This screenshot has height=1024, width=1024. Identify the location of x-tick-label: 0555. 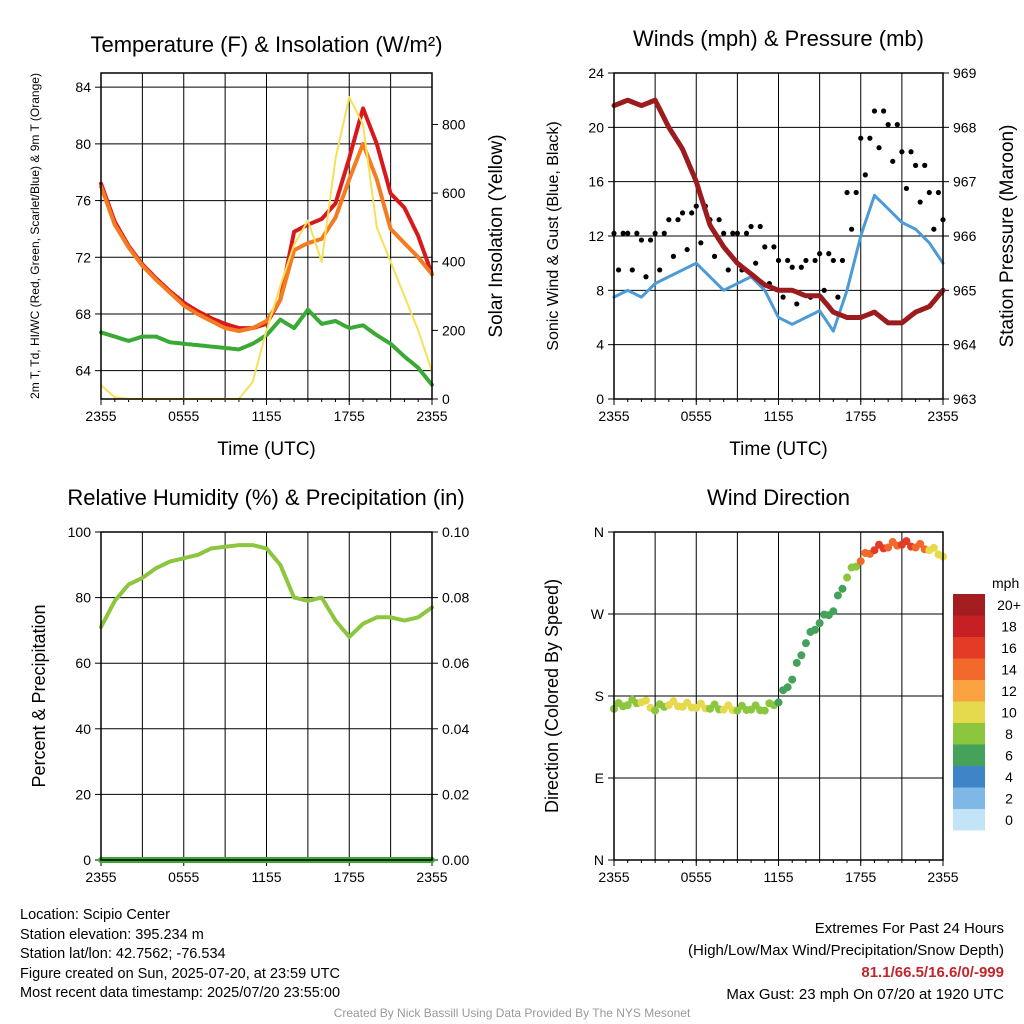
(183, 877).